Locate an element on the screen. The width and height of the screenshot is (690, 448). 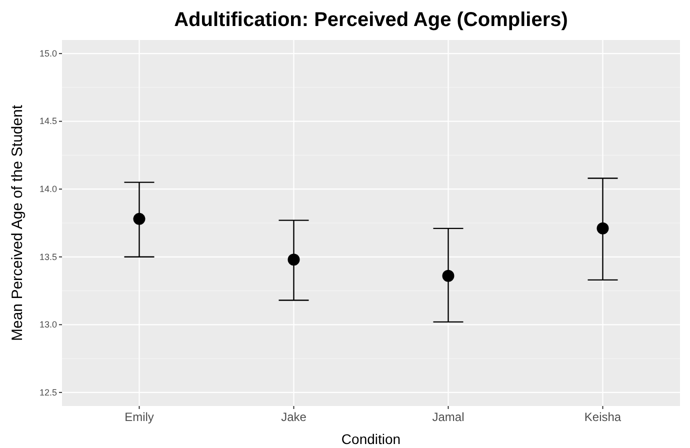
chart-title: Adultification: Perceived Age (Compliers) is located at coordinates (371, 20).